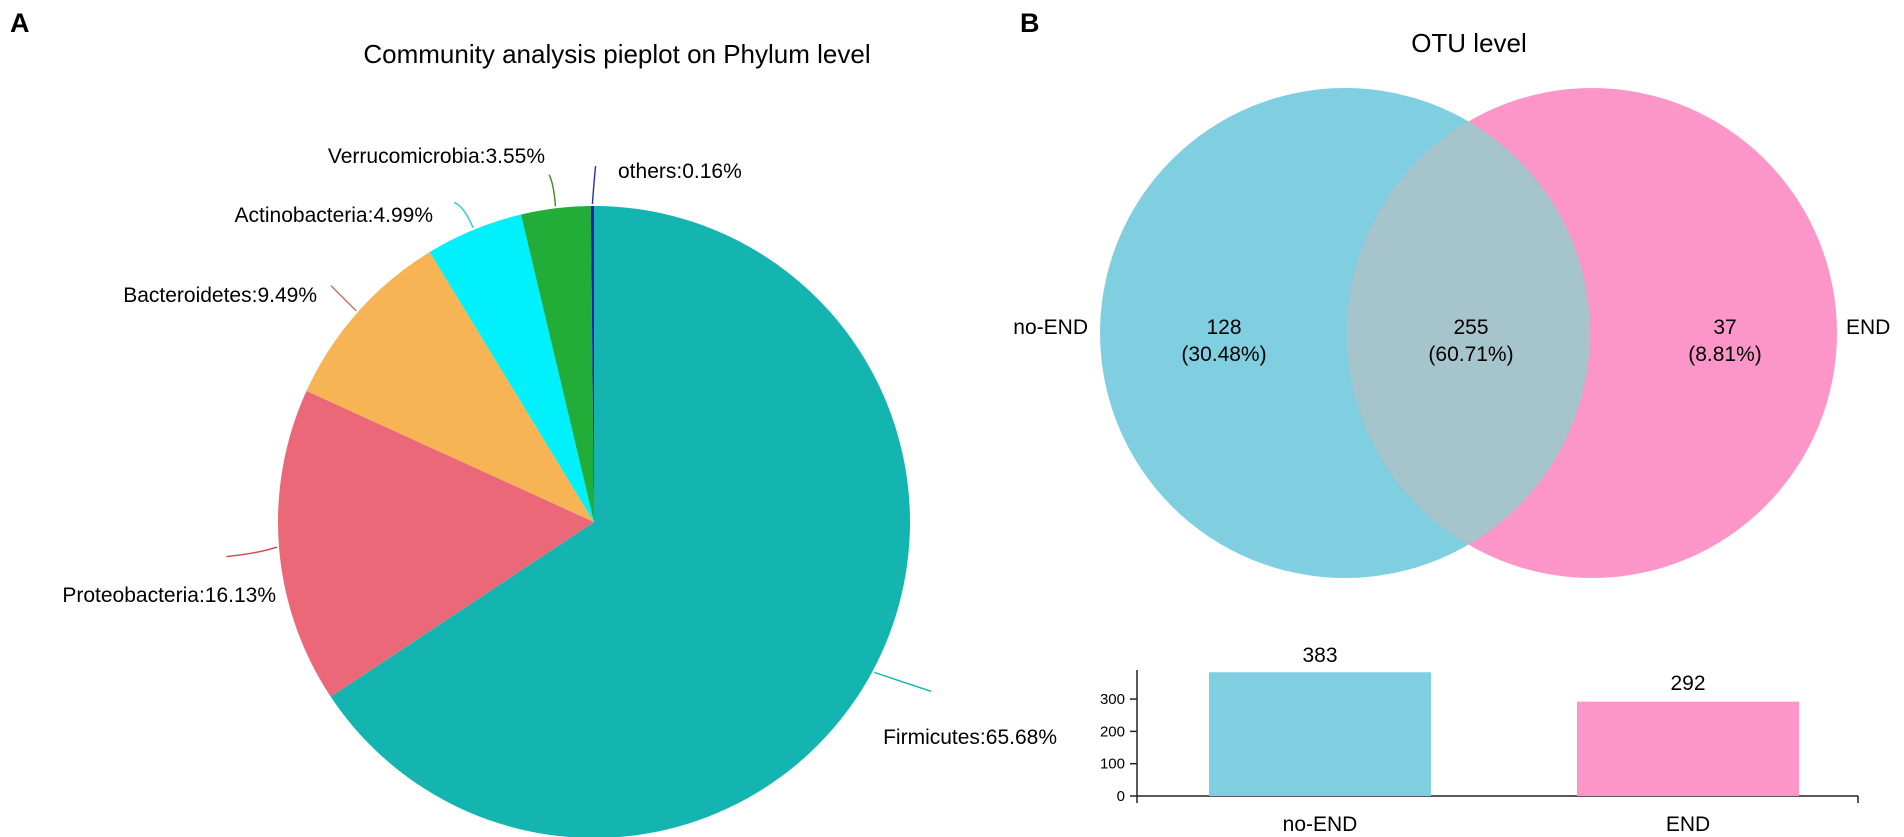 This screenshot has width=1904, height=837. What do you see at coordinates (1724, 327) in the screenshot?
I see `venn-count-end-only: 37` at bounding box center [1724, 327].